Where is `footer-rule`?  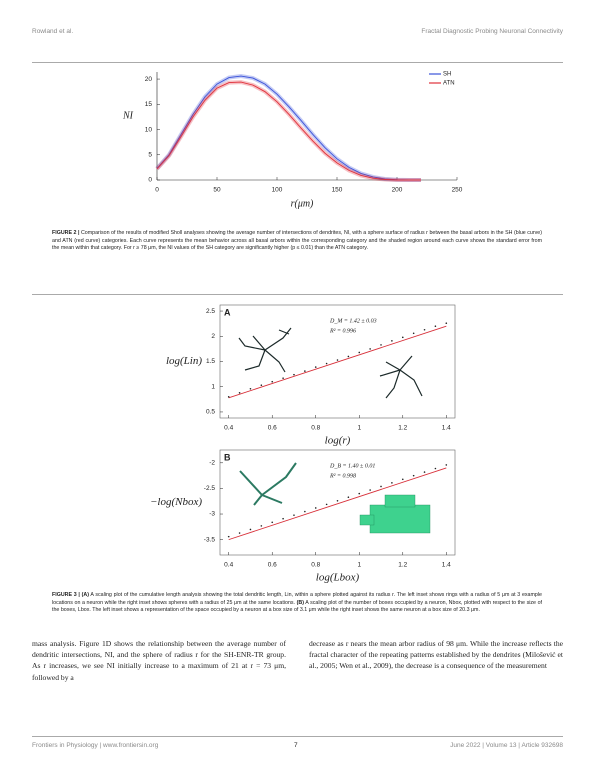 footer-rule is located at coordinates (297, 736).